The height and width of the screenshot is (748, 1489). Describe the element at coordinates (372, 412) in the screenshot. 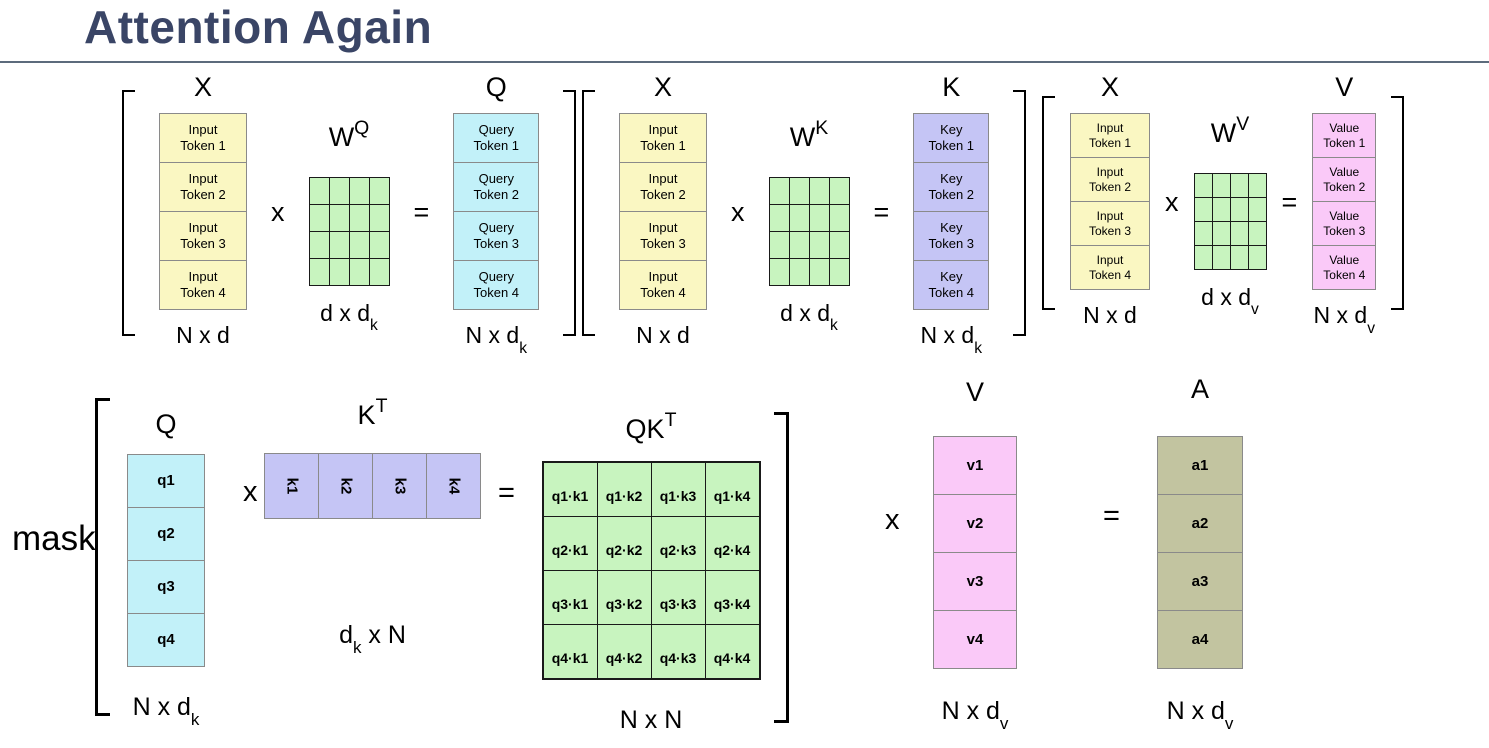

I see `matrix-label-kt: KT` at that location.